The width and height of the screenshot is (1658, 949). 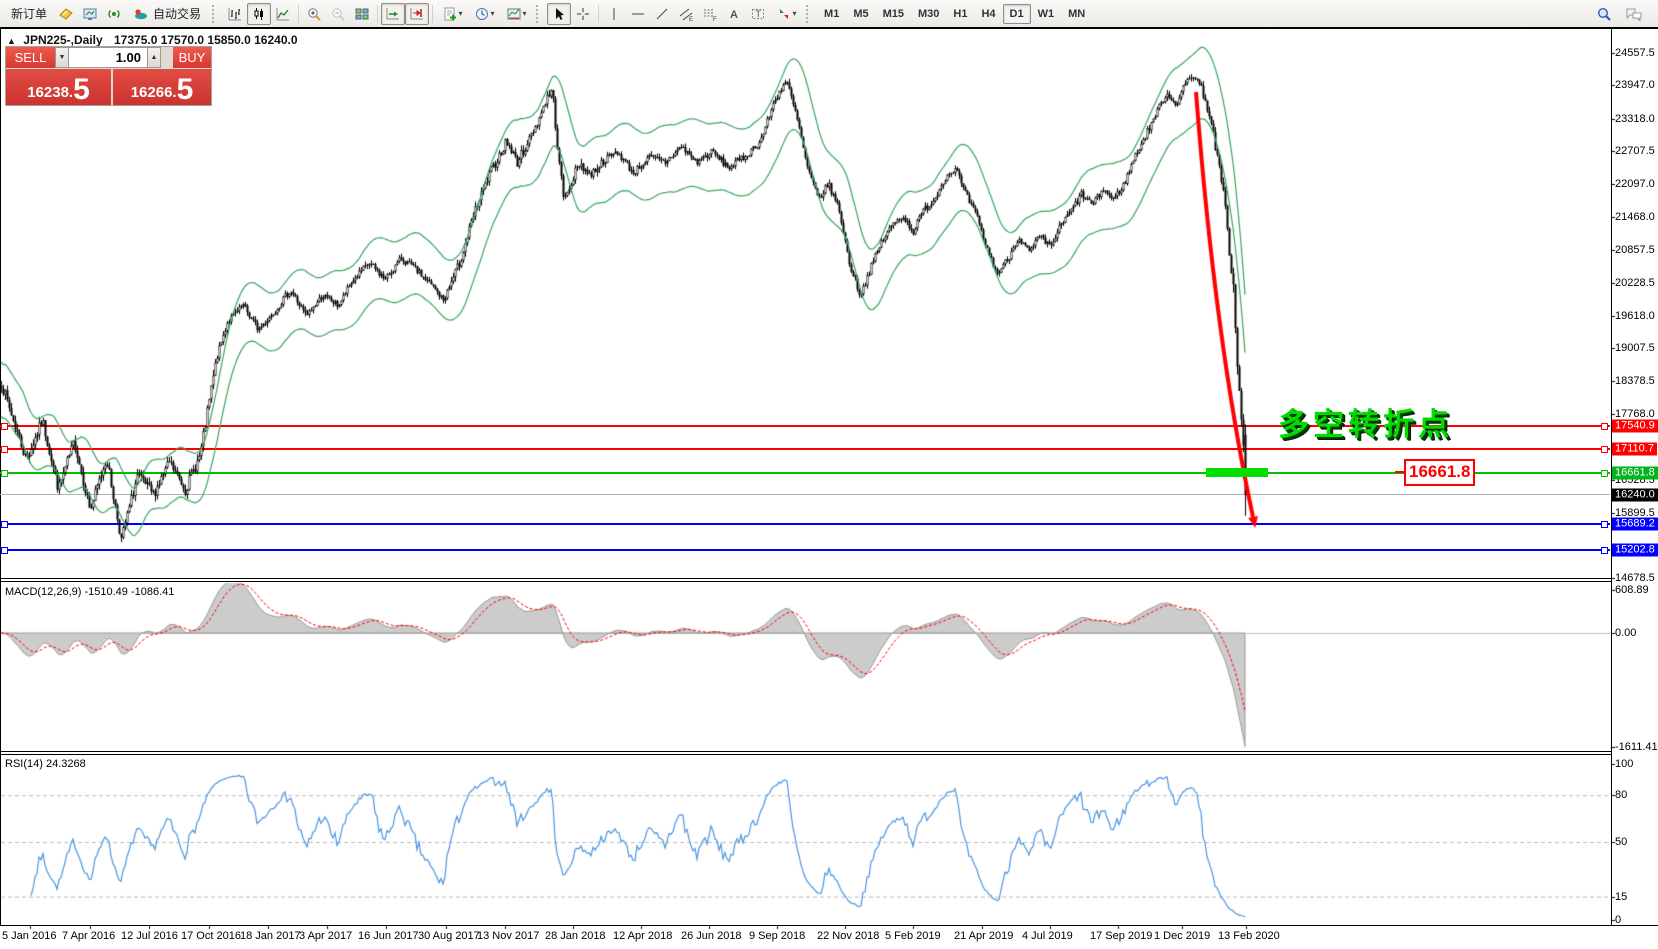 I want to click on sell-price-big-digit: 5, so click(x=81, y=89).